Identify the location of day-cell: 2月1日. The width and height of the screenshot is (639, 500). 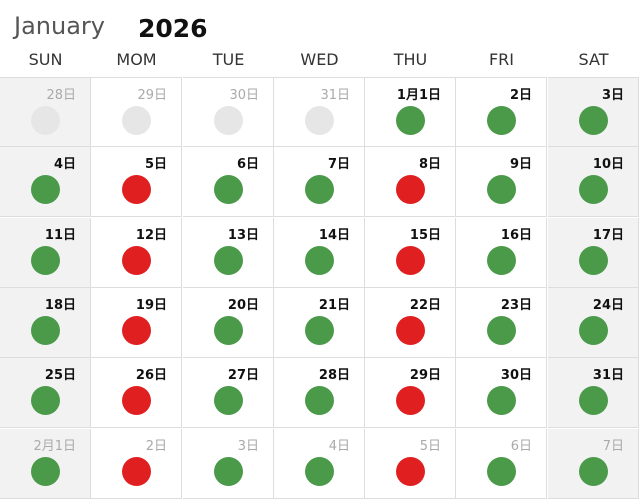
(45, 463).